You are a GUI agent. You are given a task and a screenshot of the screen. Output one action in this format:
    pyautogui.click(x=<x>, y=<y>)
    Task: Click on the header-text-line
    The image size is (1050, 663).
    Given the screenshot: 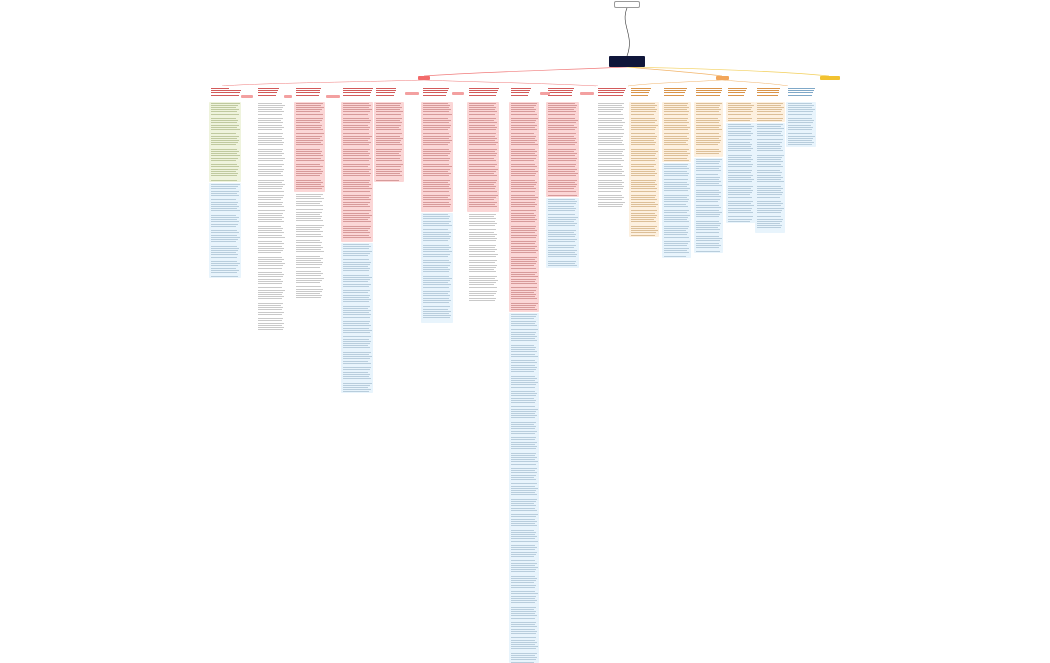 What is the action you would take?
    pyautogui.click(x=640, y=93)
    